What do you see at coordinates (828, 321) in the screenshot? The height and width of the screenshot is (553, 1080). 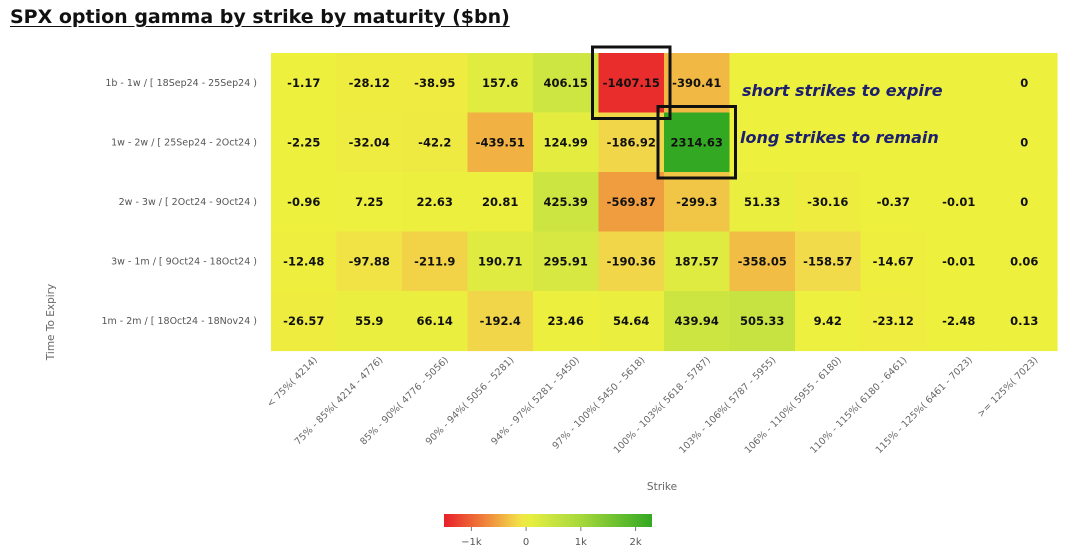 I see `cell-value: 9.42` at bounding box center [828, 321].